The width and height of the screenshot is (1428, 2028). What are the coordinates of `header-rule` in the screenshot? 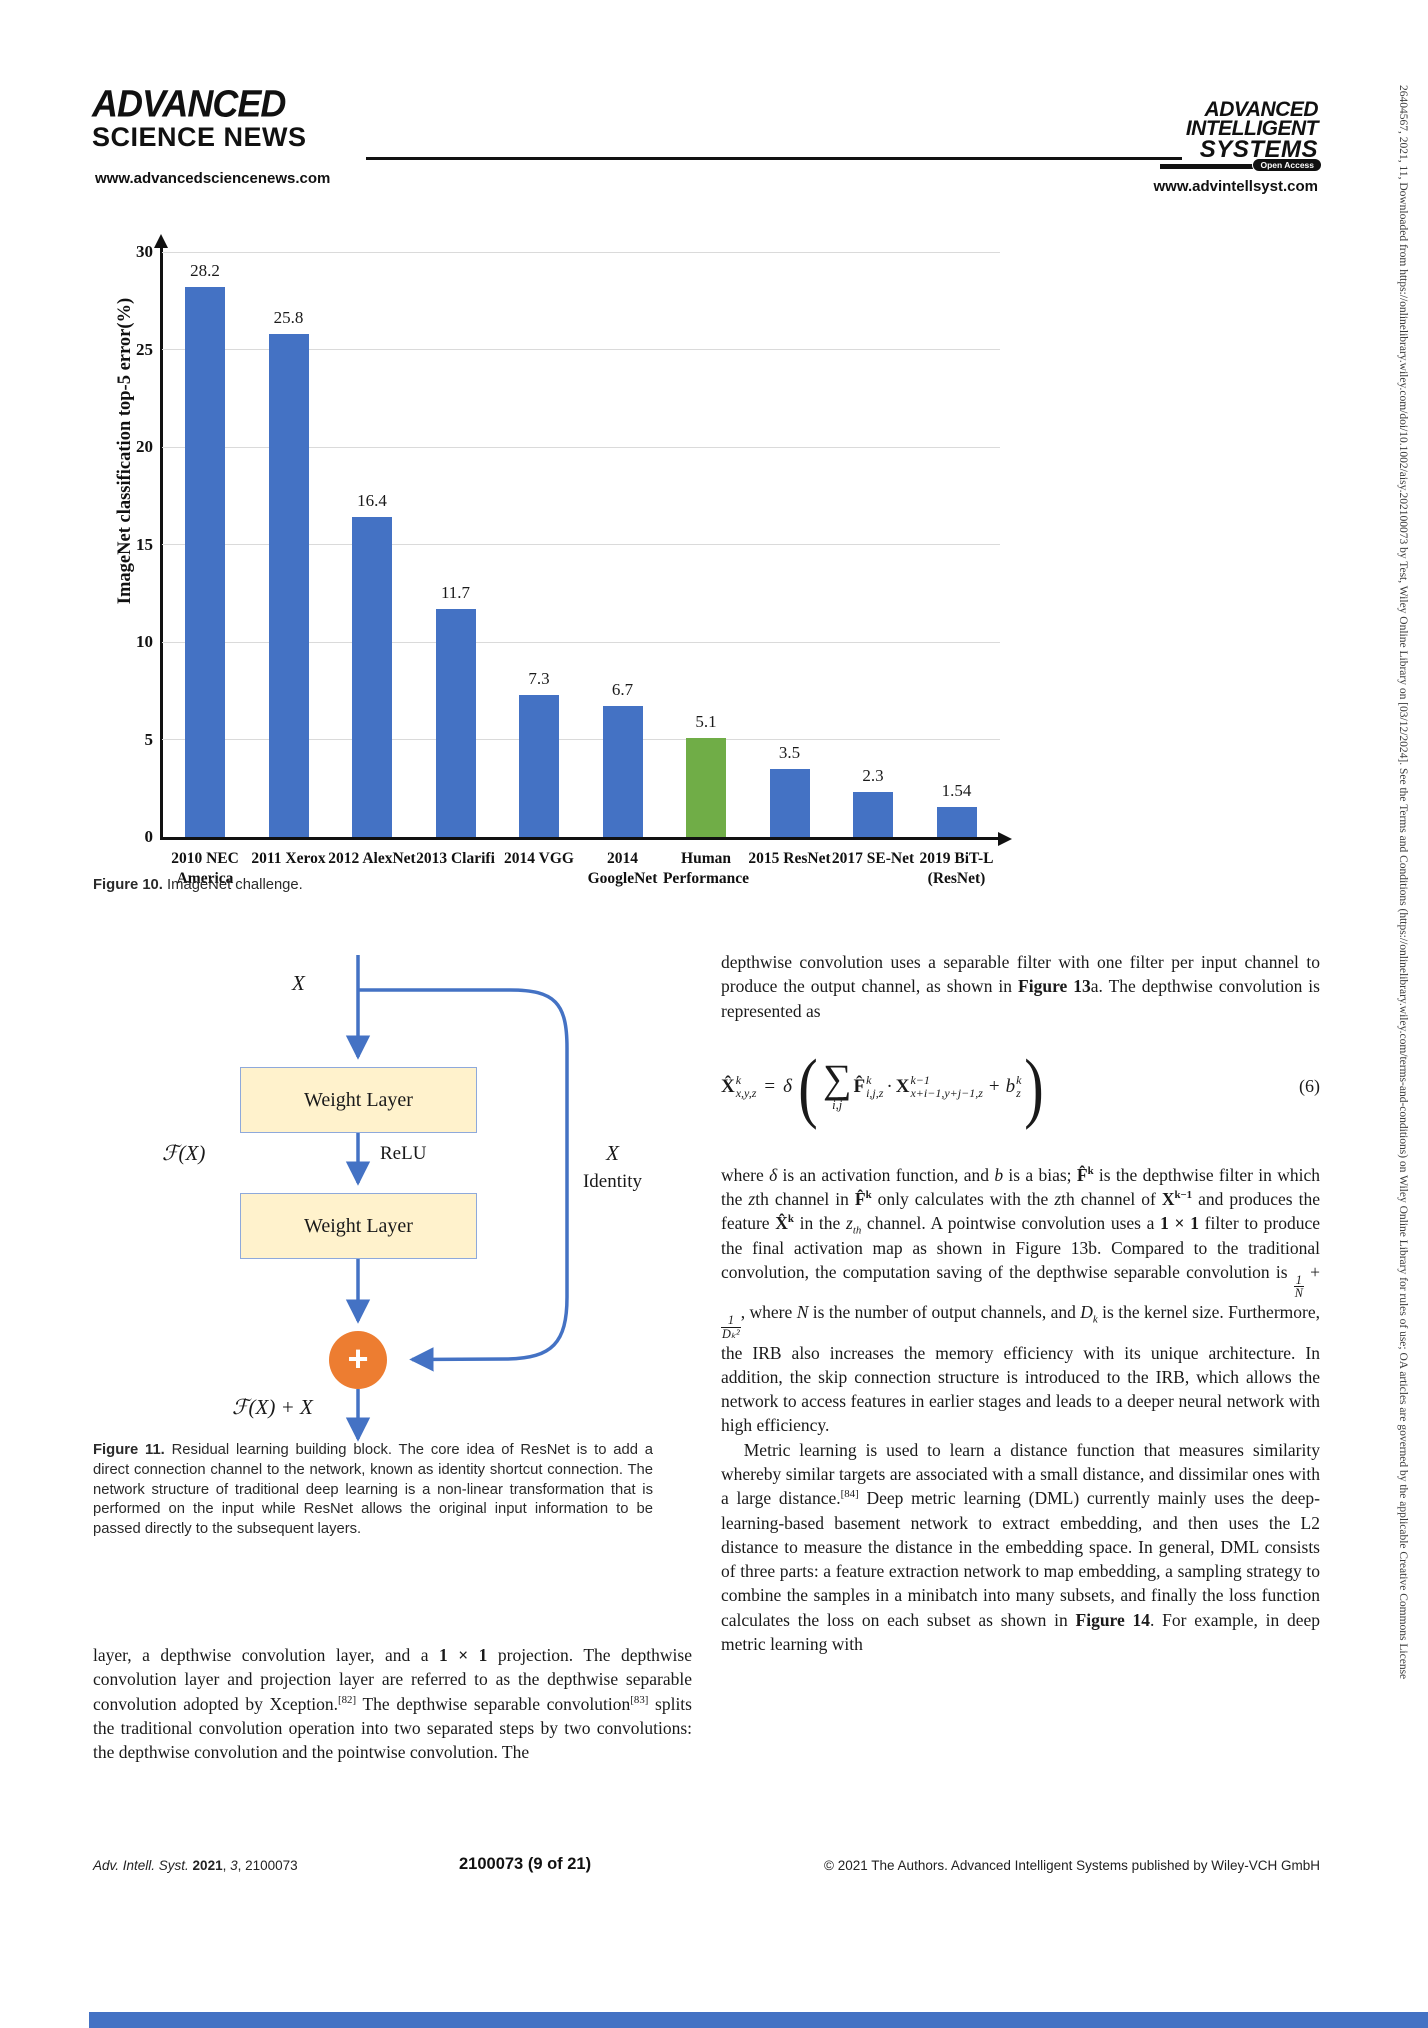 It's located at (774, 158).